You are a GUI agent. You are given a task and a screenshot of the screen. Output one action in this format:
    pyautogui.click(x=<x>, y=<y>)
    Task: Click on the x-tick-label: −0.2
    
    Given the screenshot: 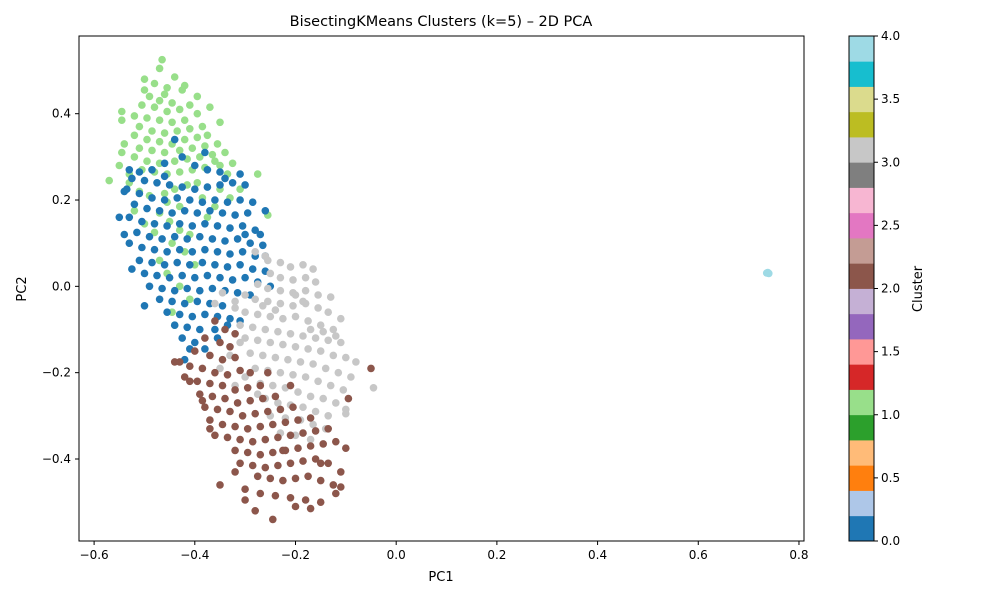 What is the action you would take?
    pyautogui.click(x=295, y=555)
    